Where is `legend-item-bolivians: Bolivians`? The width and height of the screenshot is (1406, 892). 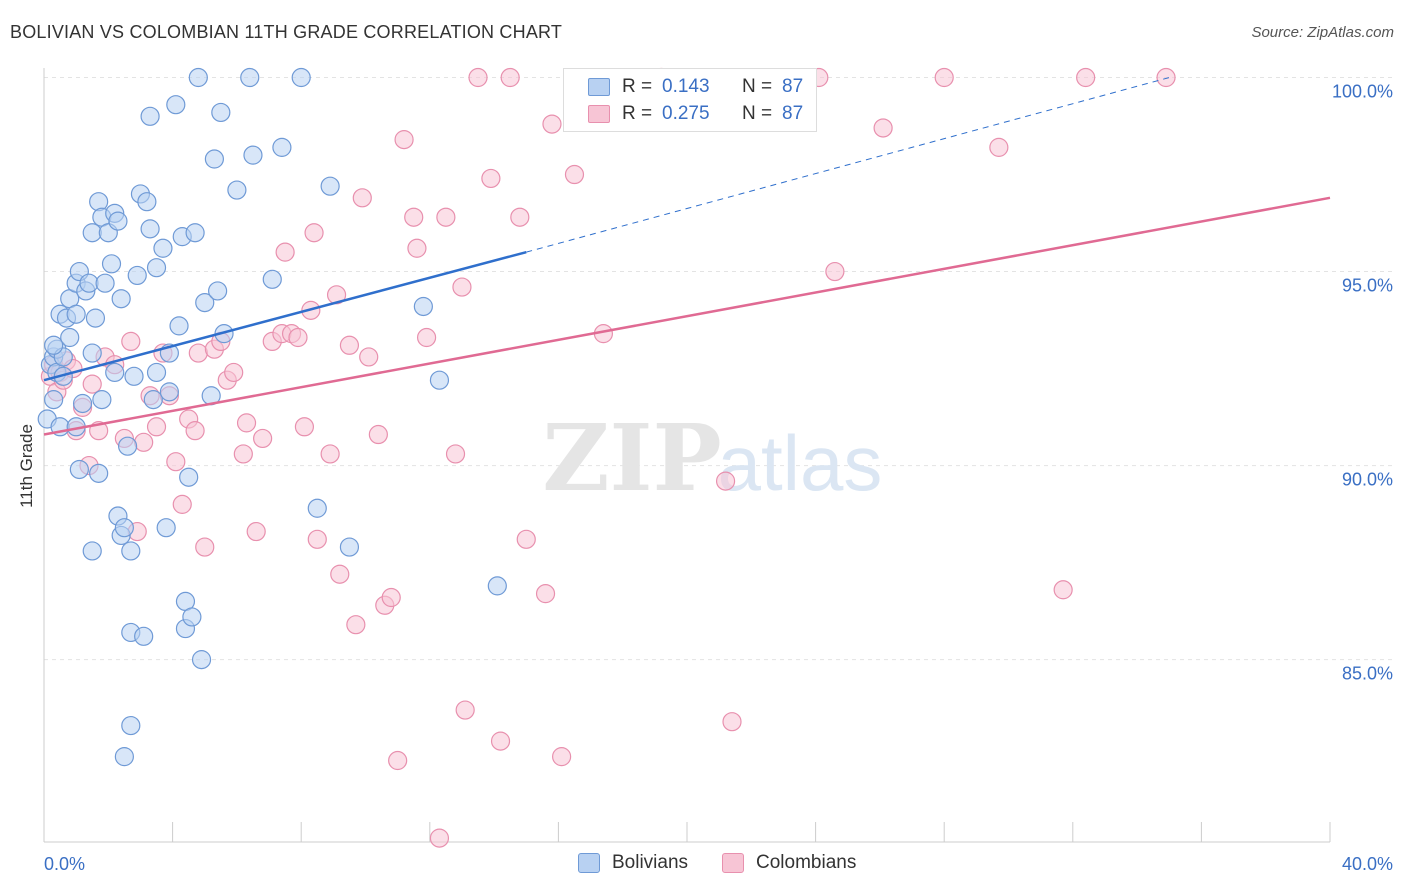 legend-item-bolivians: Bolivians is located at coordinates (633, 863).